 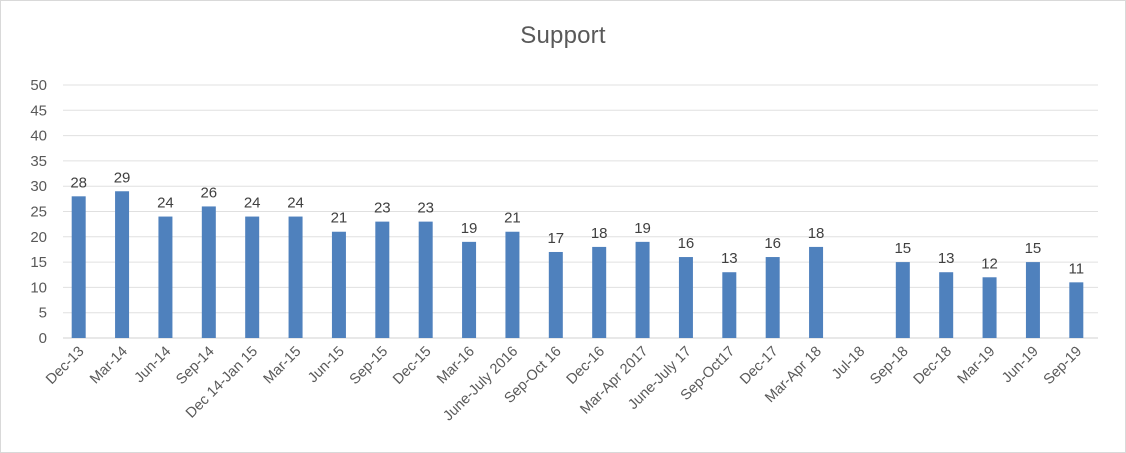 What do you see at coordinates (43, 338) in the screenshot?
I see `y-tick-label: 0` at bounding box center [43, 338].